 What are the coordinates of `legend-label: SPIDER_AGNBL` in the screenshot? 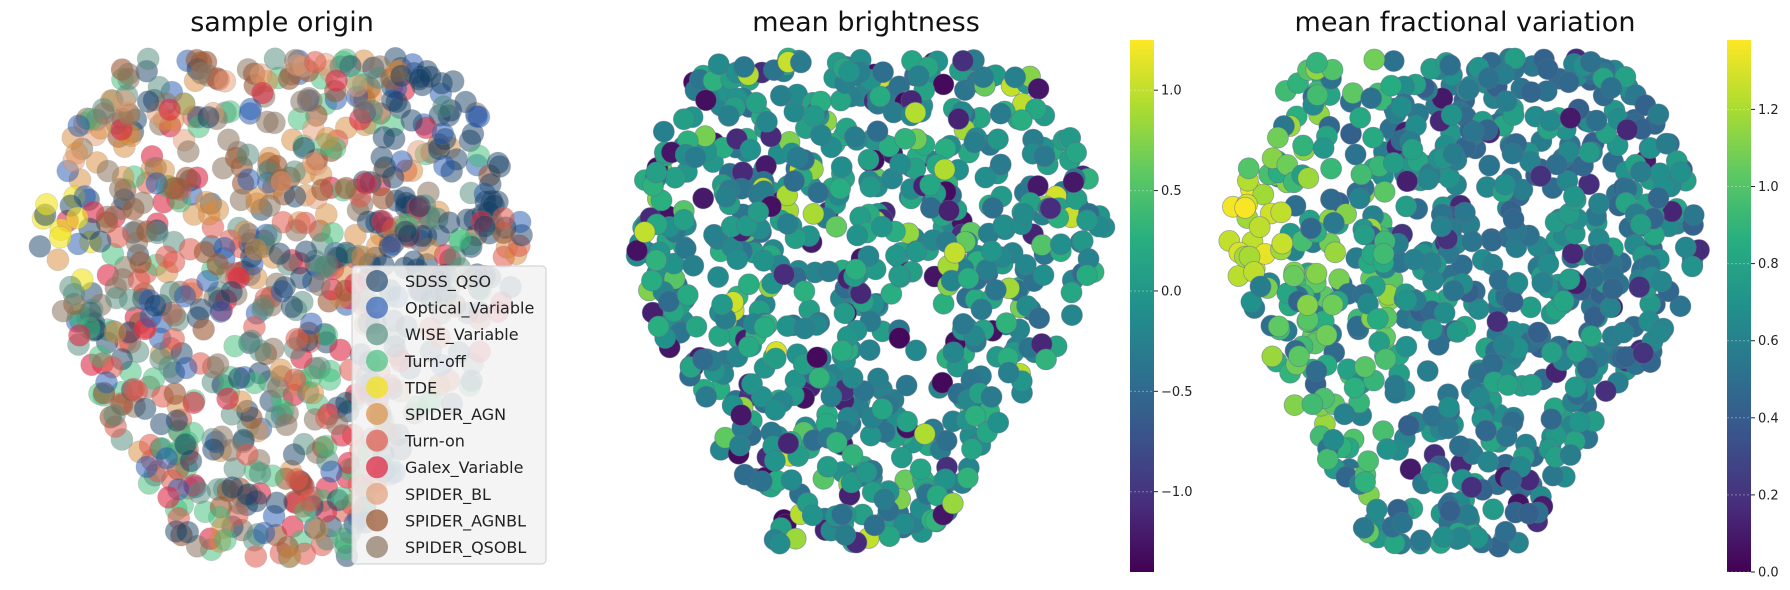 It's located at (465, 521).